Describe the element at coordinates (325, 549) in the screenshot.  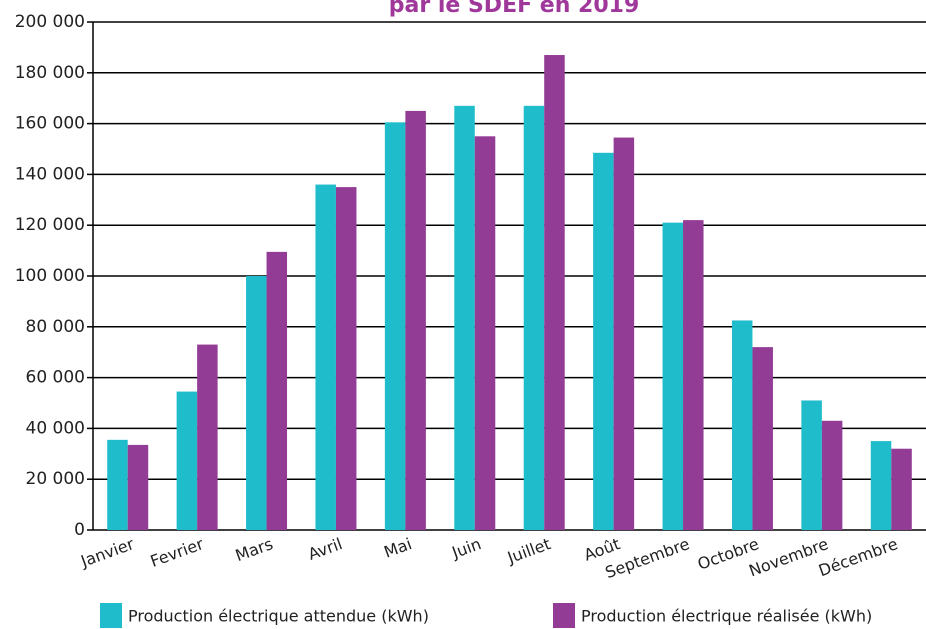
I see `x-tick-label: Avril` at that location.